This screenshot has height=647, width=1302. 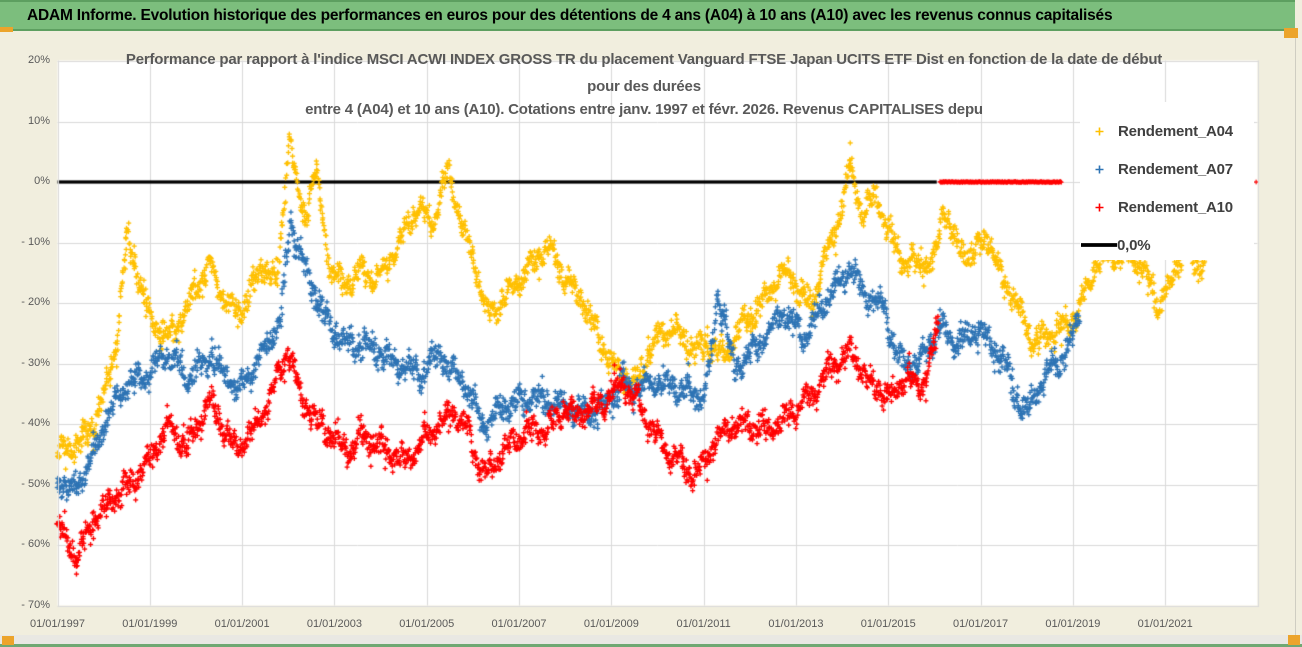 I want to click on legend-item: Rendement_A10, so click(x=1167, y=207).